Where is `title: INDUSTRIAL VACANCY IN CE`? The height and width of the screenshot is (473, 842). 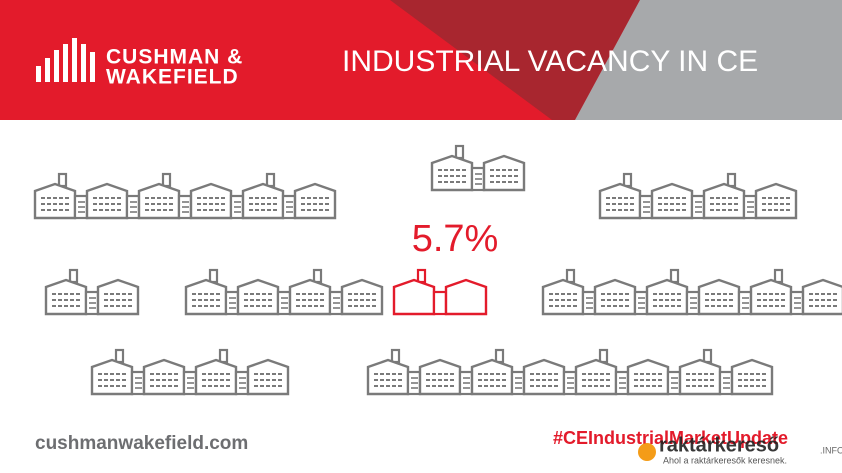 title: INDUSTRIAL VACANCY IN CE is located at coordinates (550, 61).